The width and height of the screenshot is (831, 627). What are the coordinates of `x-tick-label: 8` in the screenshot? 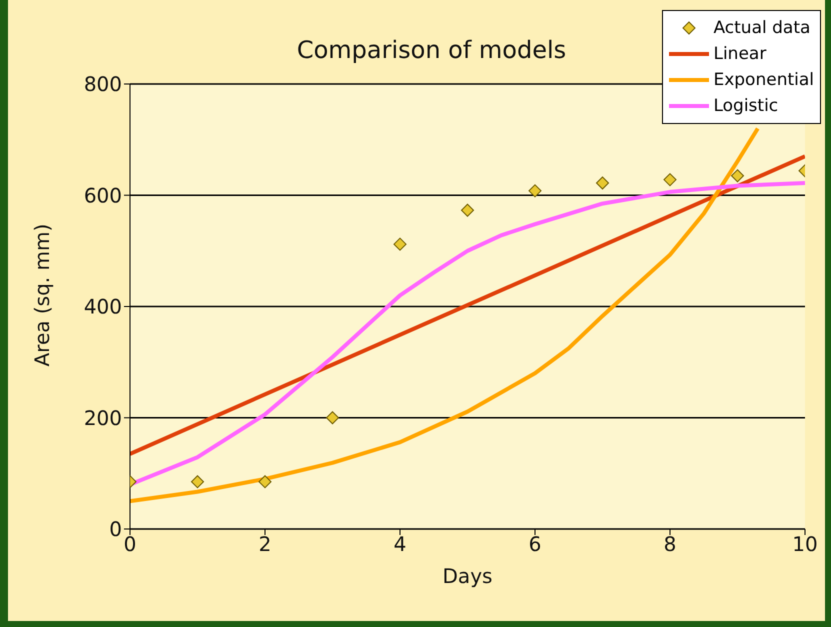 It's located at (670, 544).